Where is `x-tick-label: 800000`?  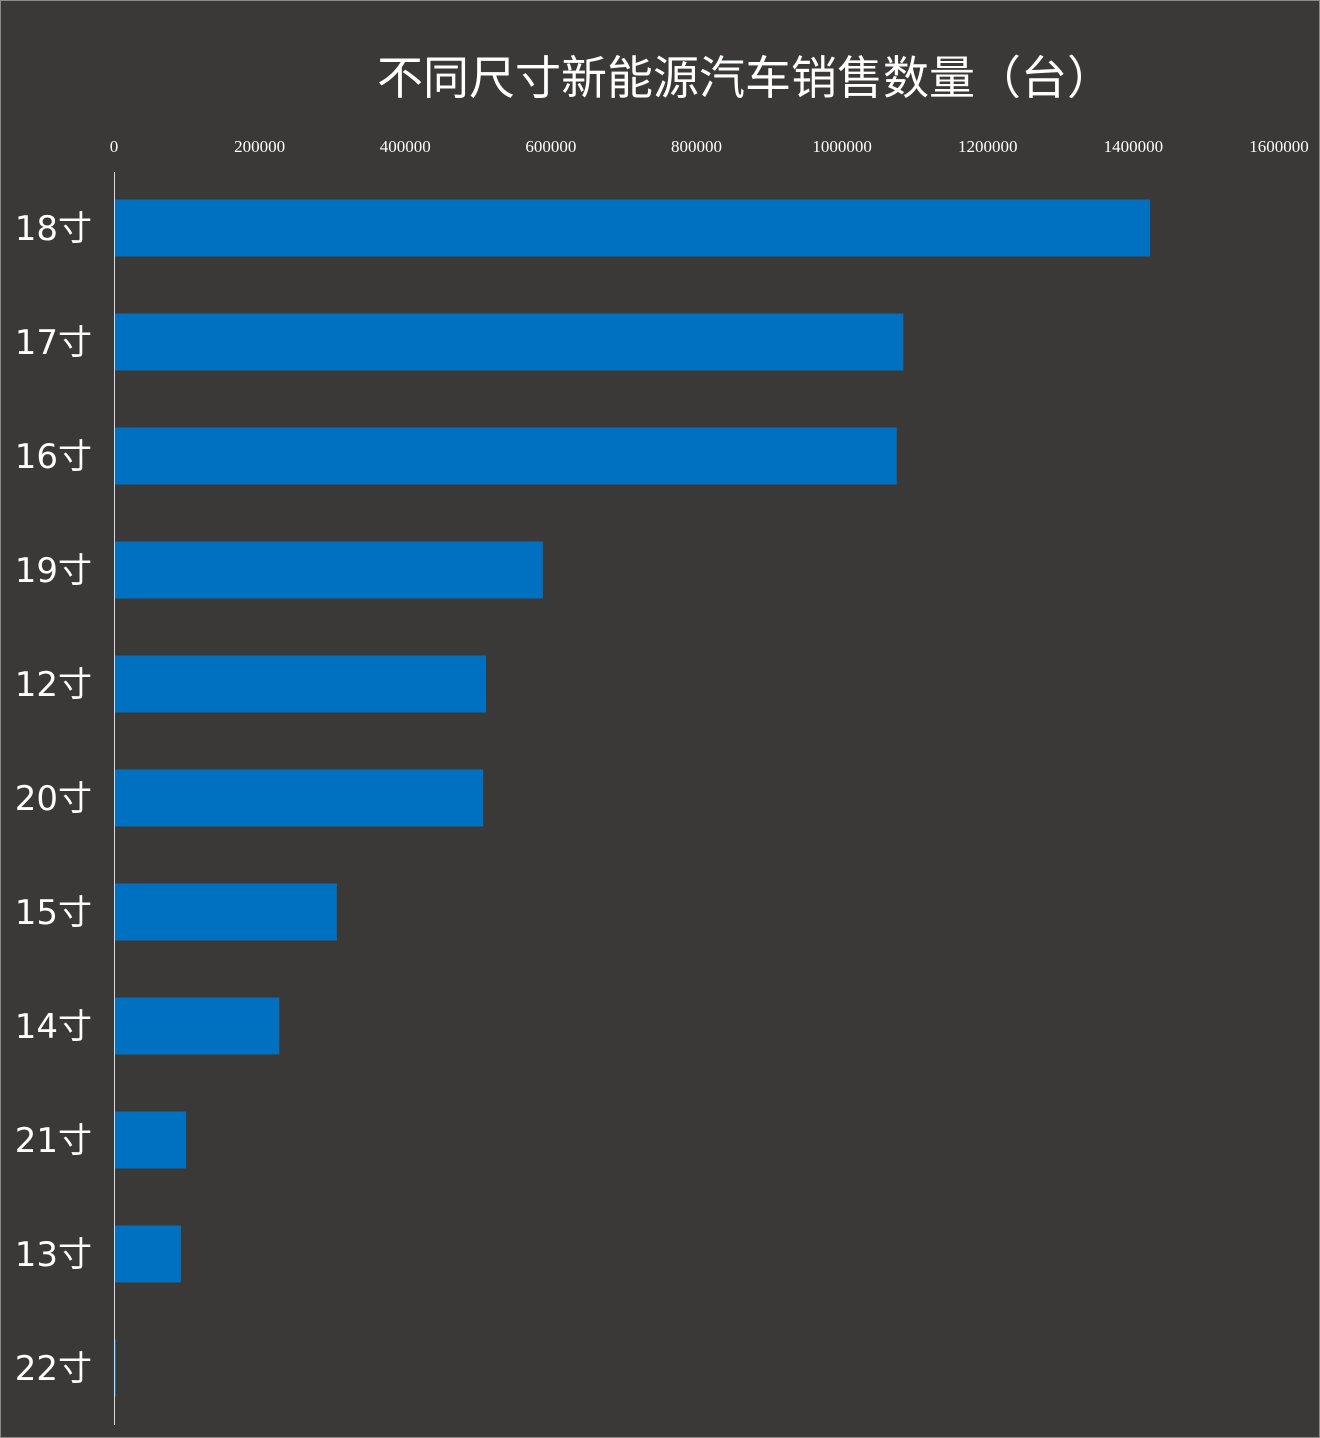 x-tick-label: 800000 is located at coordinates (696, 146).